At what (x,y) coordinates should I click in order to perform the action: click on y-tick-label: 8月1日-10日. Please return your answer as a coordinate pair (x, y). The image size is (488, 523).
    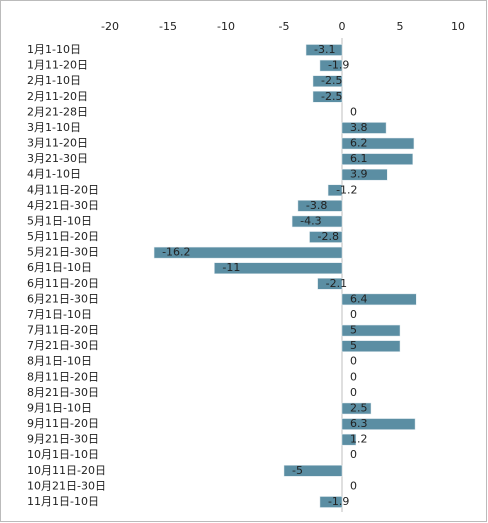
    Looking at the image, I should click on (59, 361).